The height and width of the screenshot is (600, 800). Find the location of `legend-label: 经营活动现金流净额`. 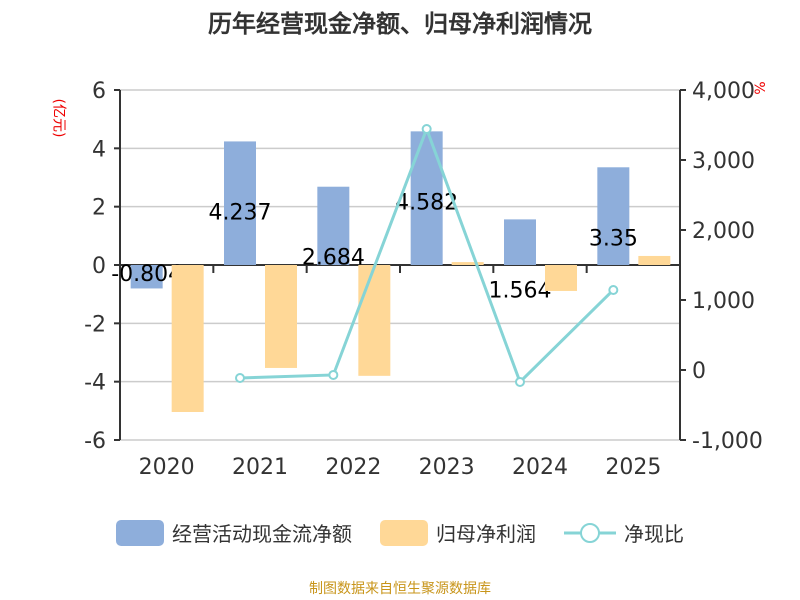

legend-label: 经营活动现金流净额 is located at coordinates (262, 534).